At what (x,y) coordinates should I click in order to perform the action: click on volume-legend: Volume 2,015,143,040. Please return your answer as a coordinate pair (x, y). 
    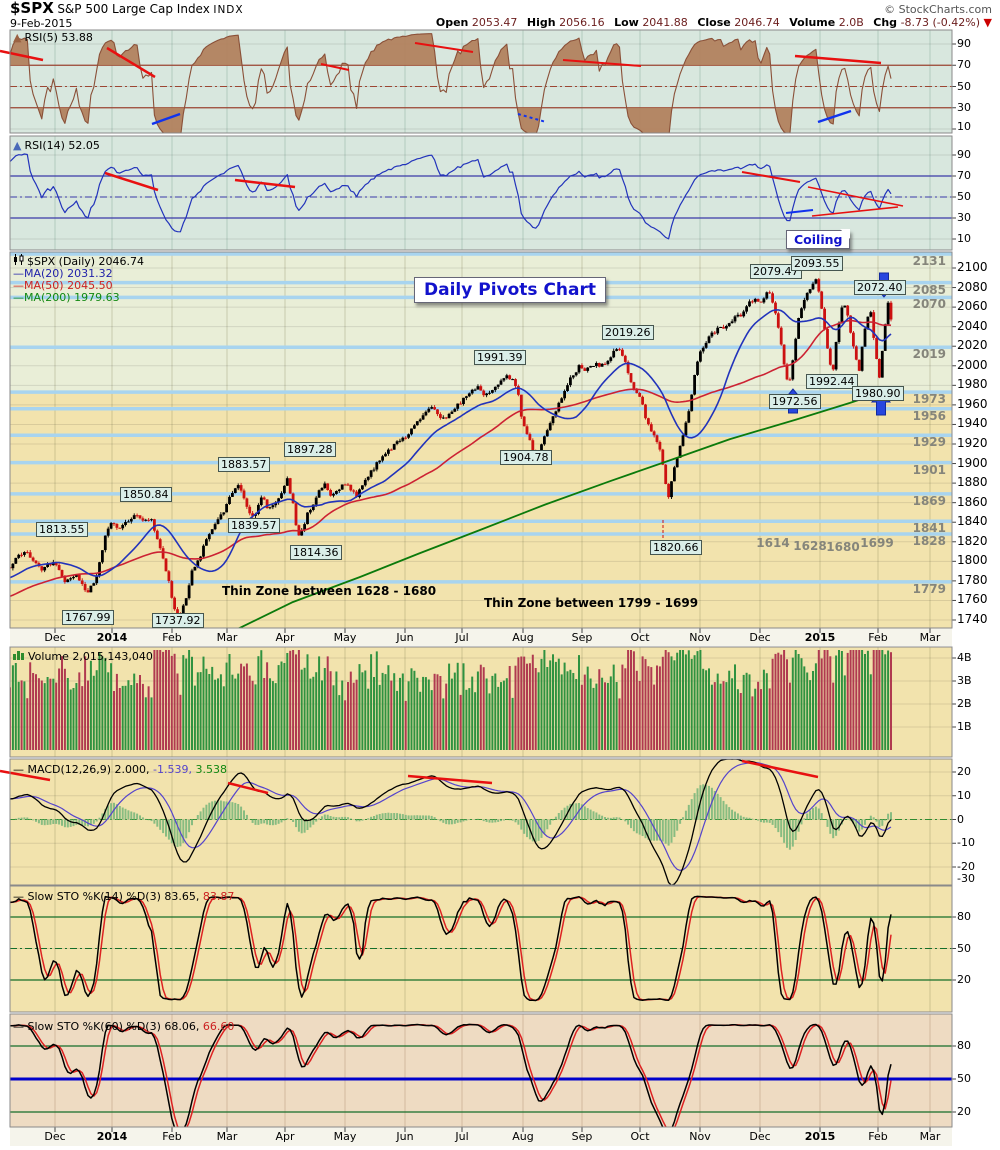
    Looking at the image, I should click on (83, 656).